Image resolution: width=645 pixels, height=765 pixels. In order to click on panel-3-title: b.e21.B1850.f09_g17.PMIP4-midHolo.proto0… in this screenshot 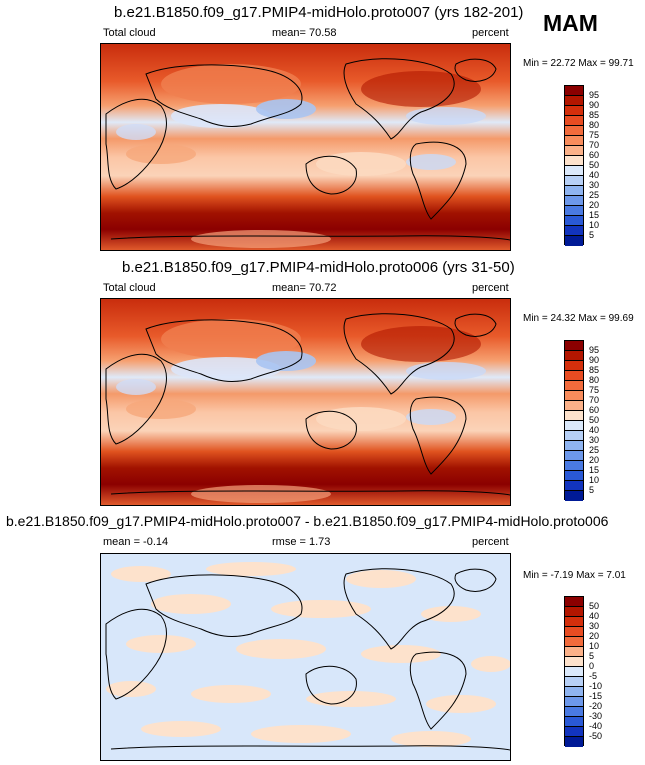, I will do `click(307, 521)`.